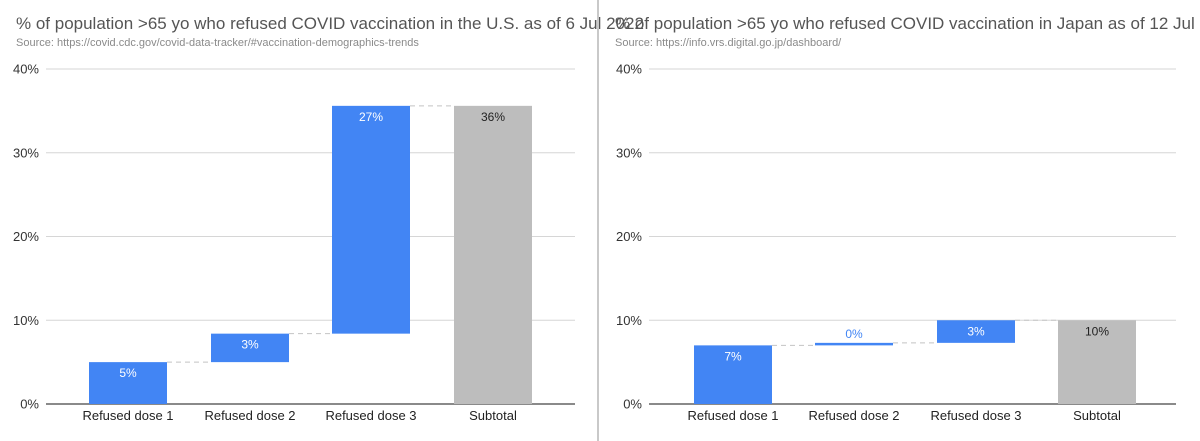 This screenshot has height=441, width=1200. What do you see at coordinates (1097, 331) in the screenshot?
I see `data-label: 10%` at bounding box center [1097, 331].